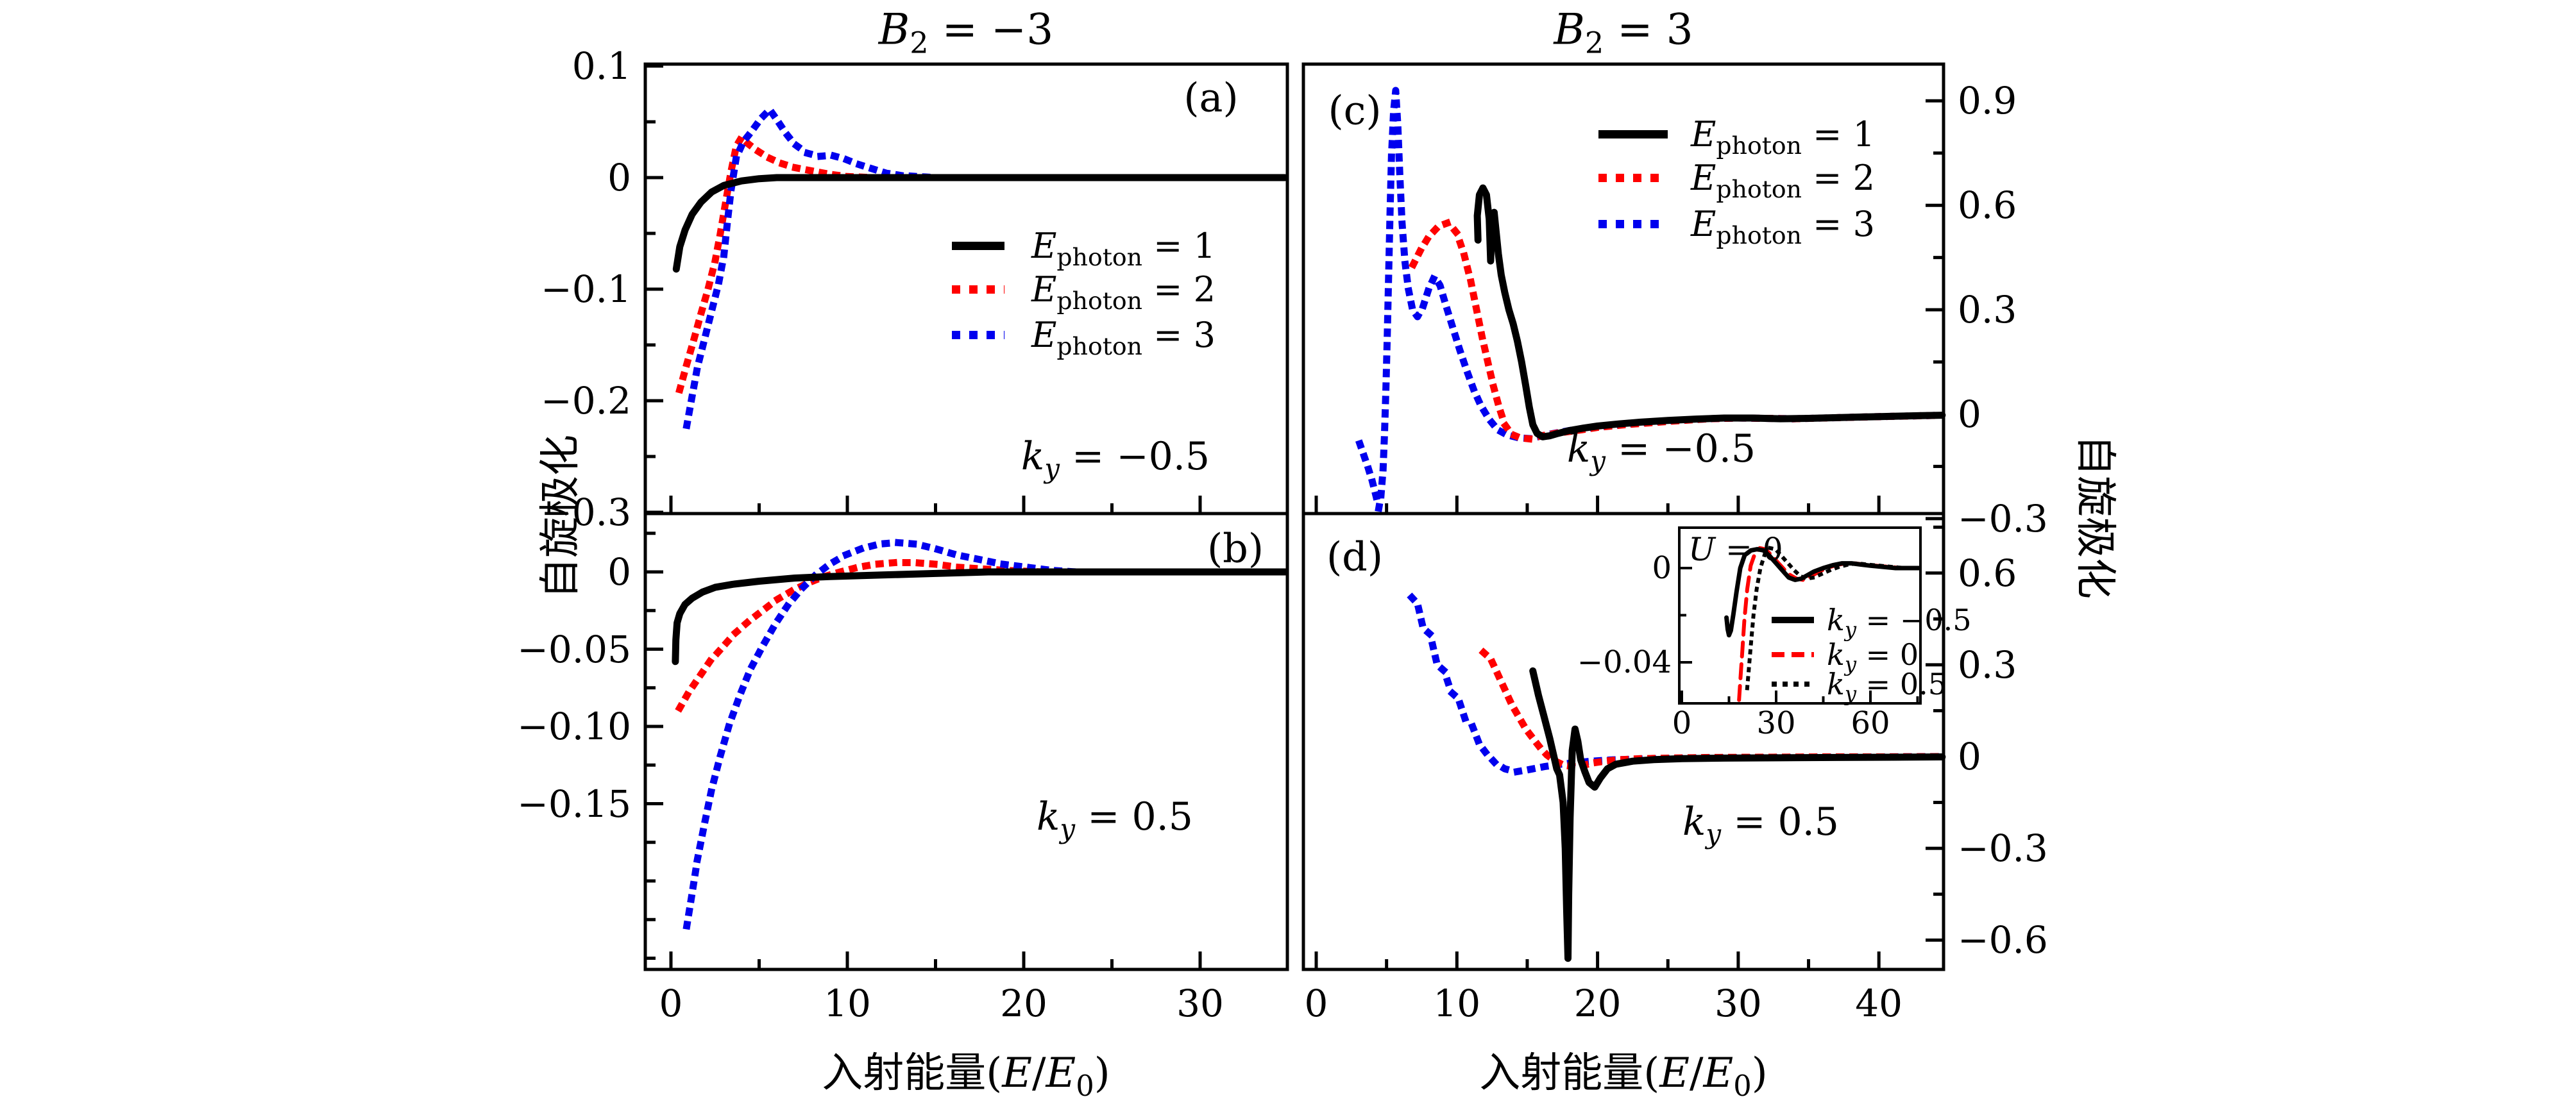  I want to click on line-swatch-black-dotted, so click(1793, 684).